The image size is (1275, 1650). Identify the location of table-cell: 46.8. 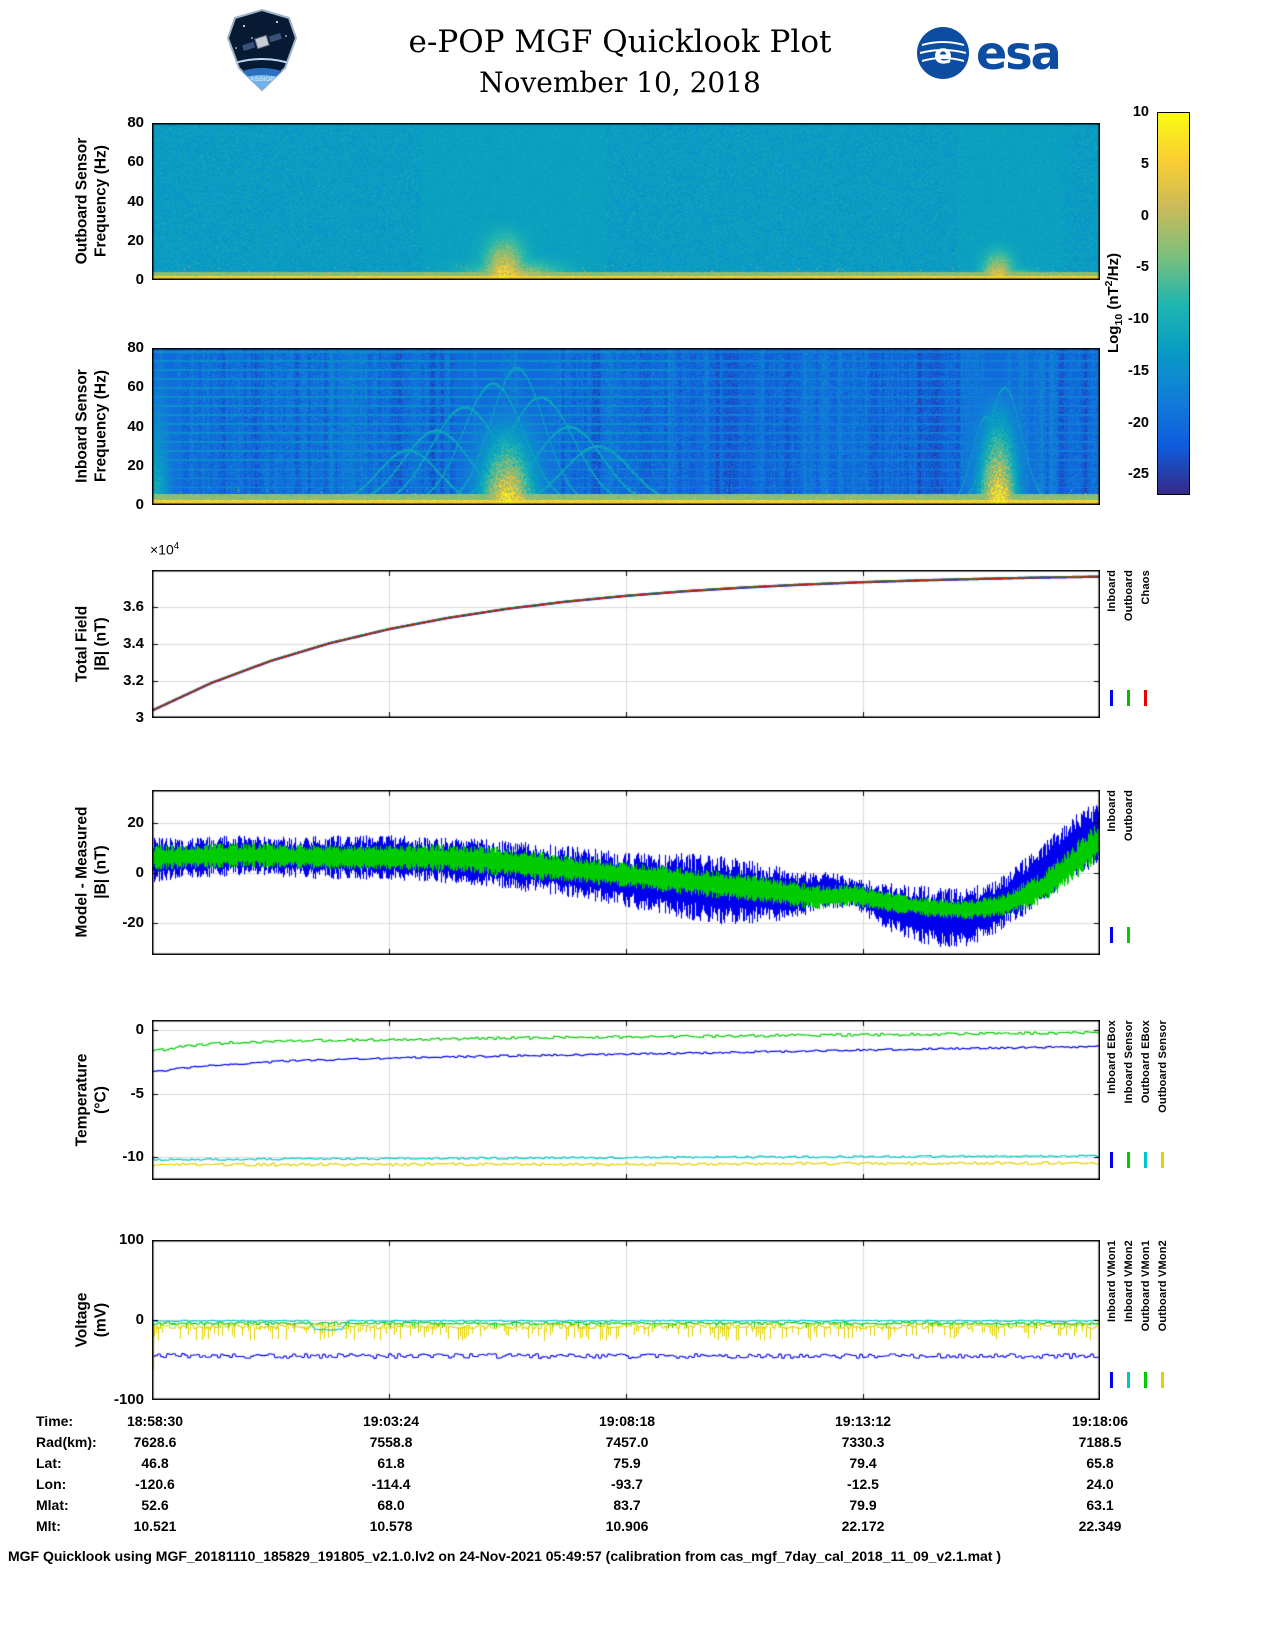
(155, 1463).